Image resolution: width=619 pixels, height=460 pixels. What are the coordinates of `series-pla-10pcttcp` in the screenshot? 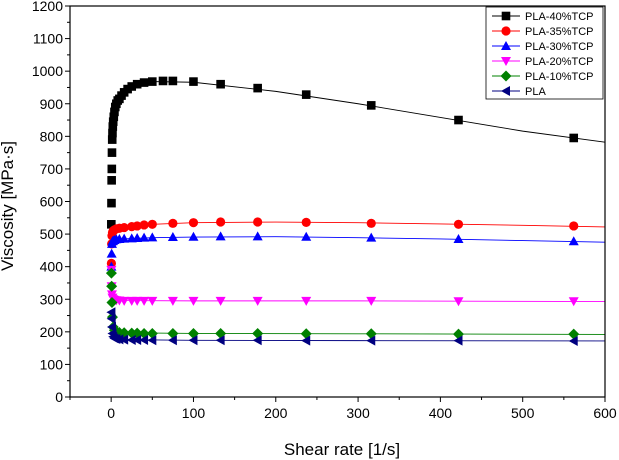 It's located at (342, 303).